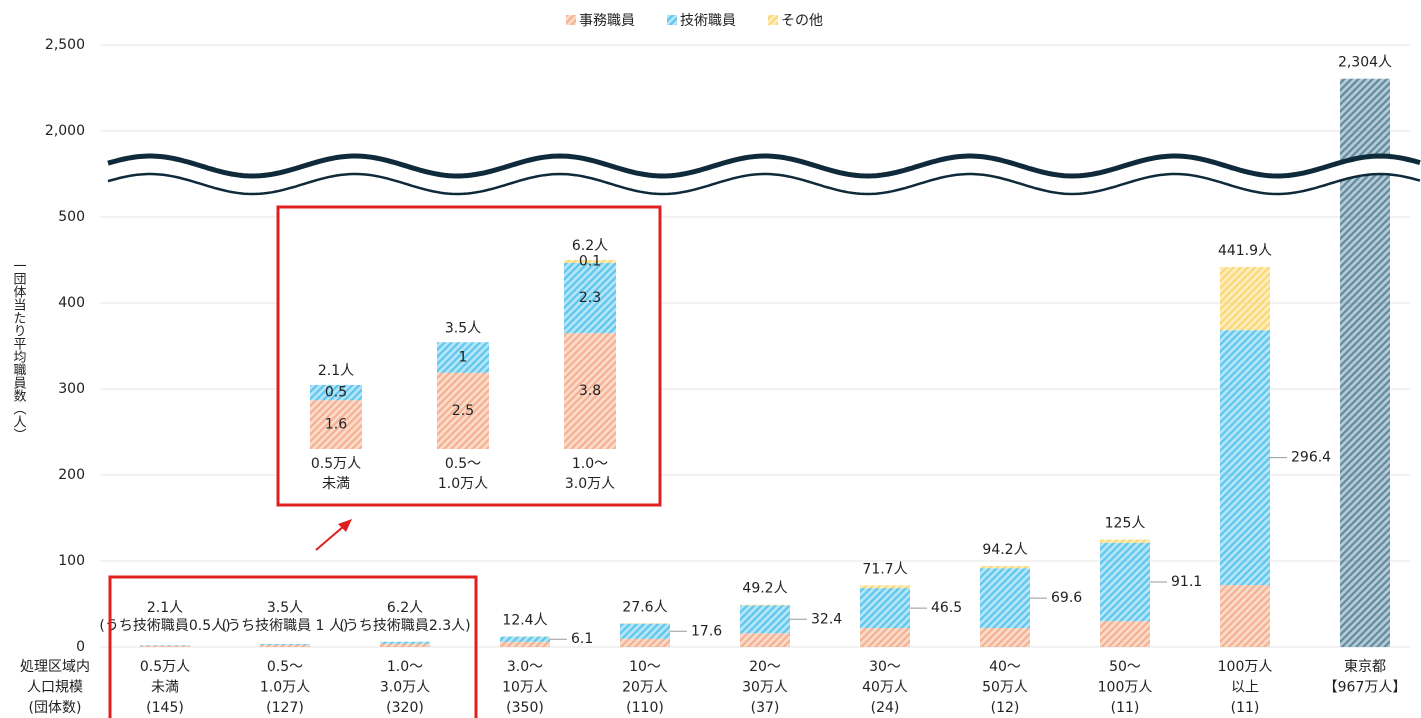 Image resolution: width=1421 pixels, height=718 pixels. I want to click on total-label: 2,304人, so click(1365, 63).